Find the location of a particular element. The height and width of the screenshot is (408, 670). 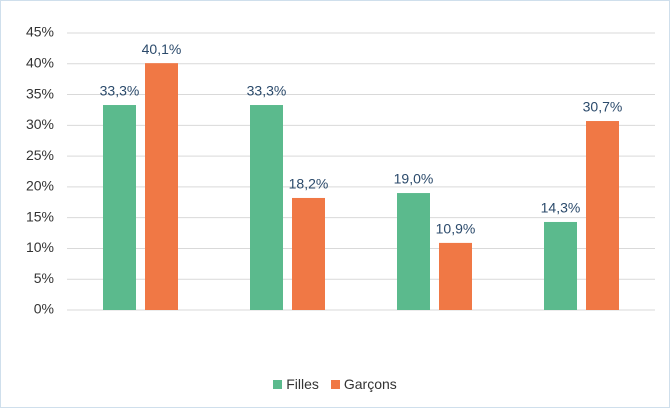

data-label: 14,3% is located at coordinates (561, 208).